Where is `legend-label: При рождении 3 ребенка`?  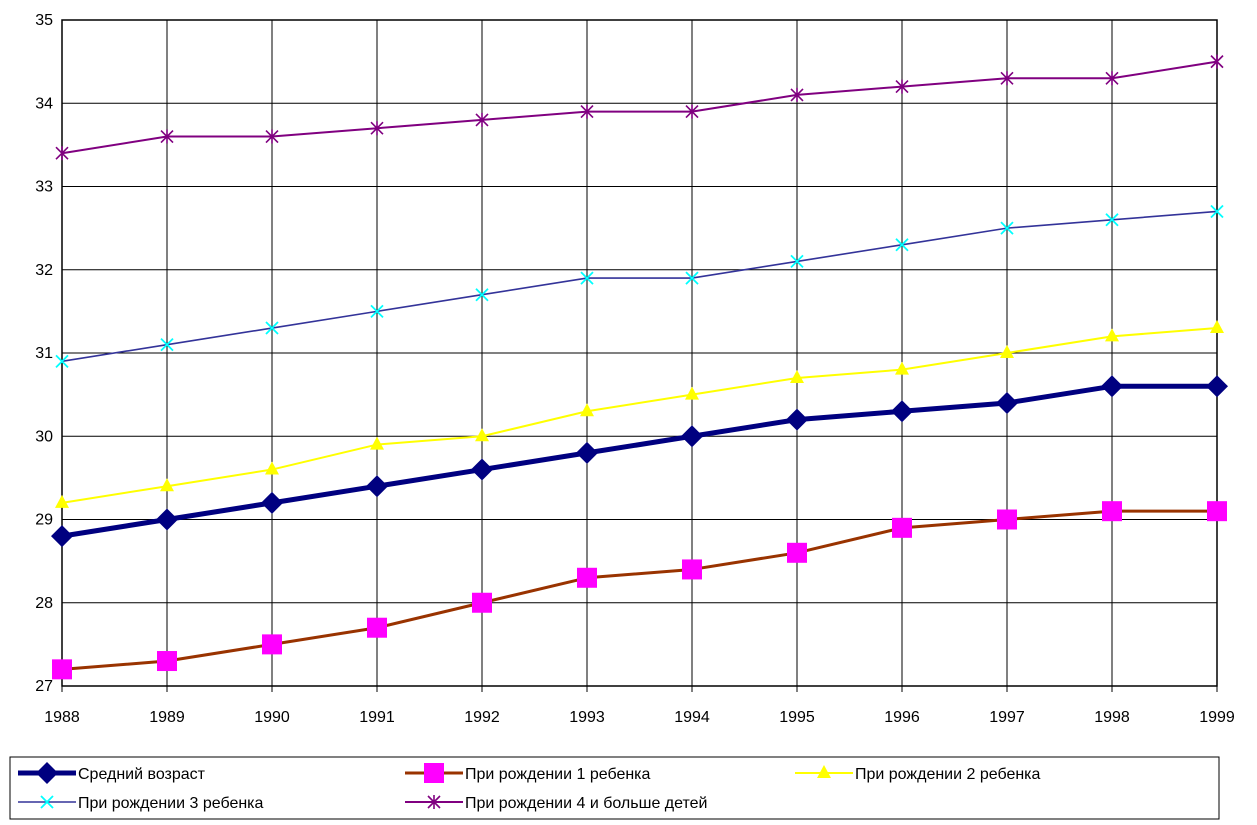 legend-label: При рождении 3 ребенка is located at coordinates (171, 803).